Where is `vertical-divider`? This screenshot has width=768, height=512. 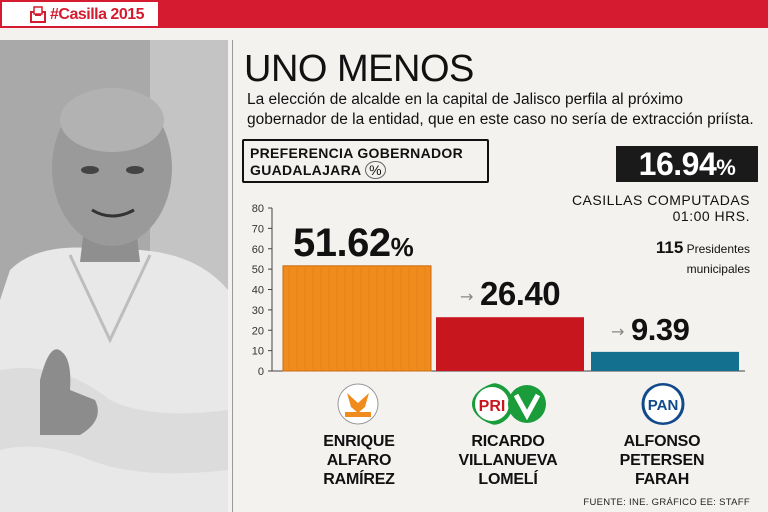
vertical-divider is located at coordinates (232, 276).